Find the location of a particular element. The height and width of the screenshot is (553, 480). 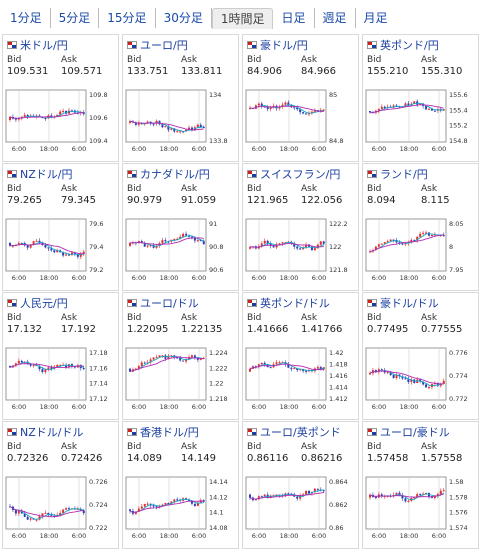

bid-value: 8.094 is located at coordinates (381, 200).